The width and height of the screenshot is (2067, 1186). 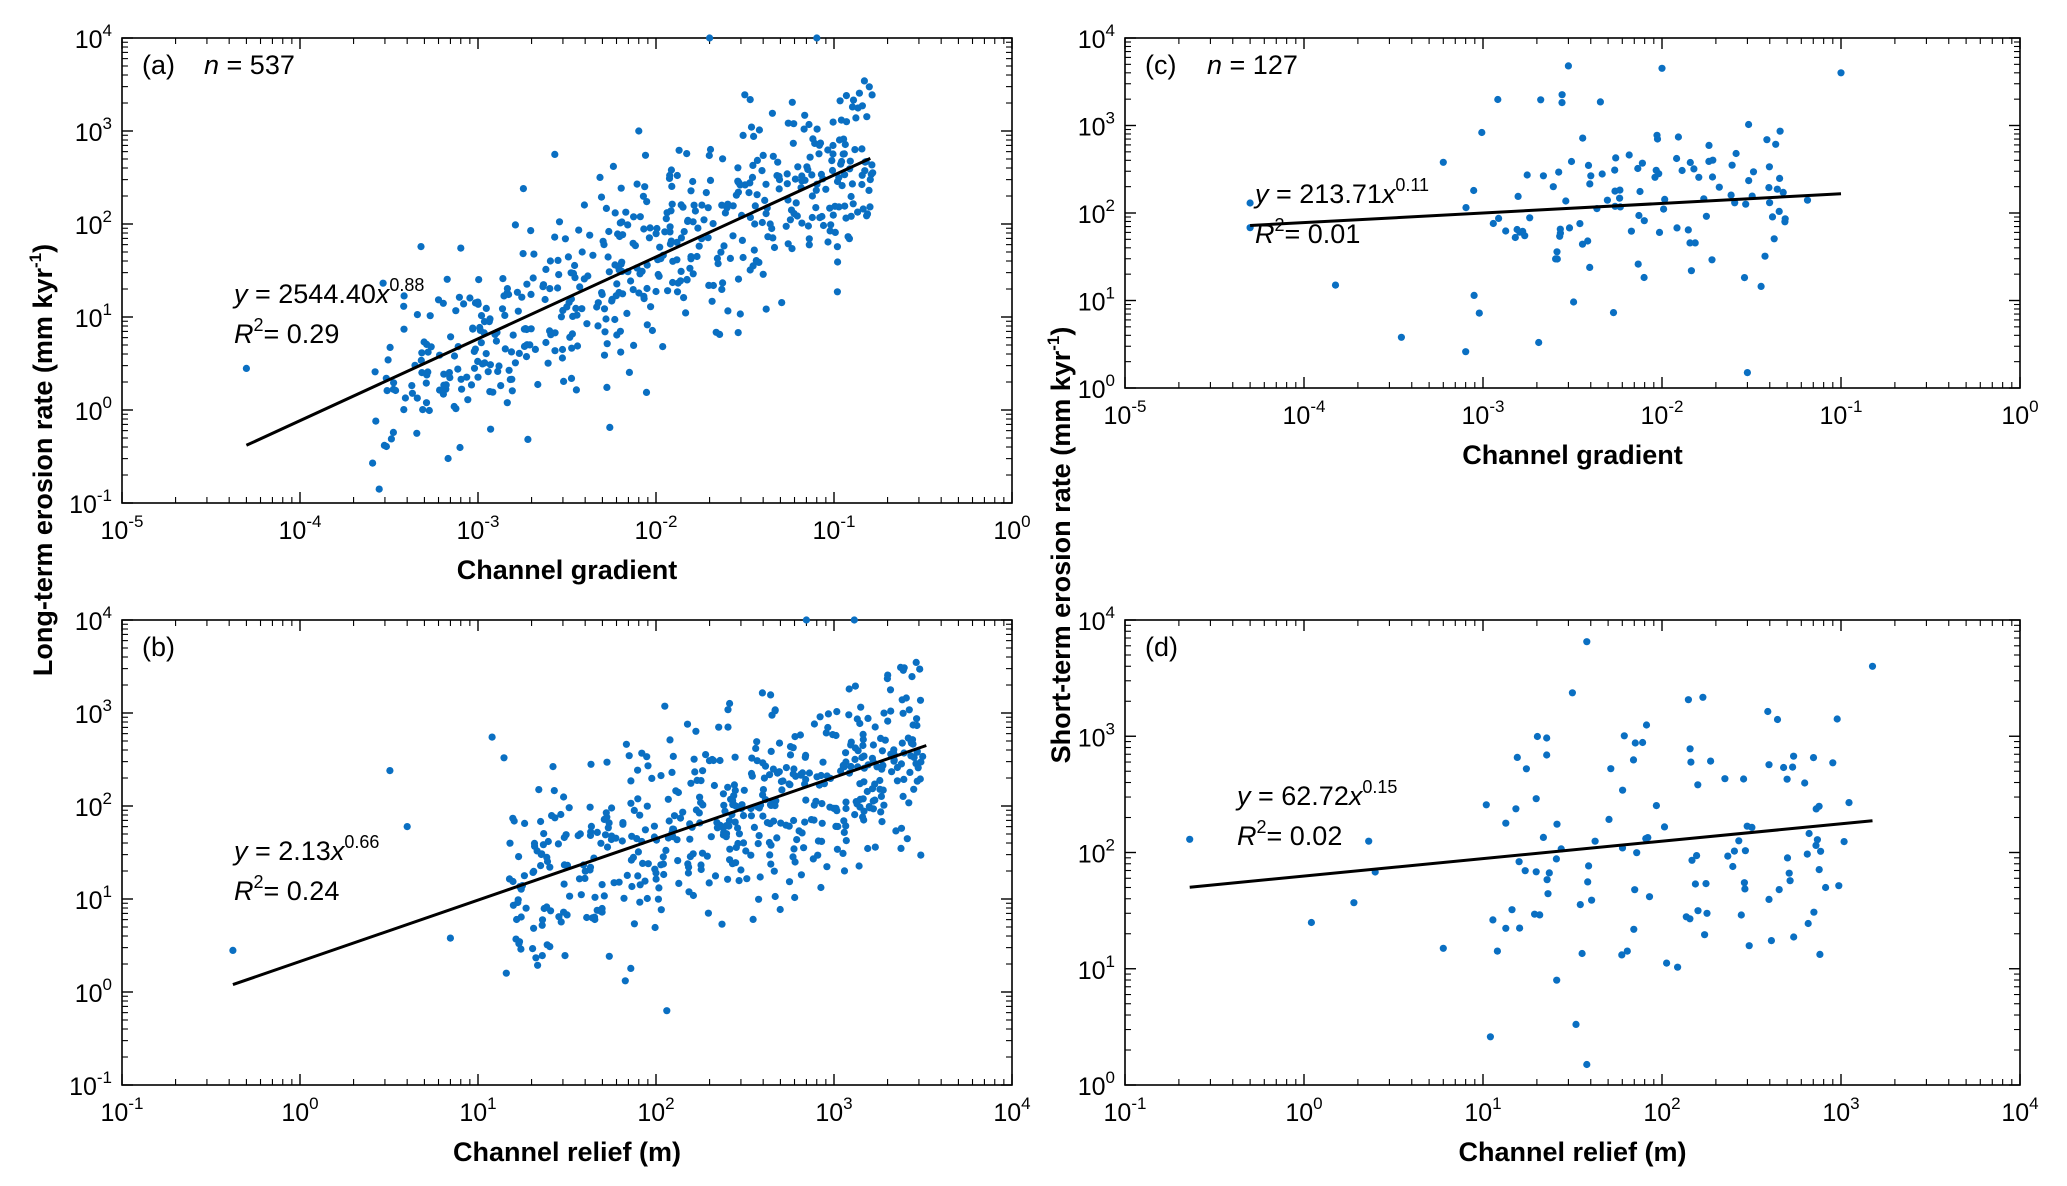 I want to click on y-tick-label: 10-1, so click(x=90, y=502).